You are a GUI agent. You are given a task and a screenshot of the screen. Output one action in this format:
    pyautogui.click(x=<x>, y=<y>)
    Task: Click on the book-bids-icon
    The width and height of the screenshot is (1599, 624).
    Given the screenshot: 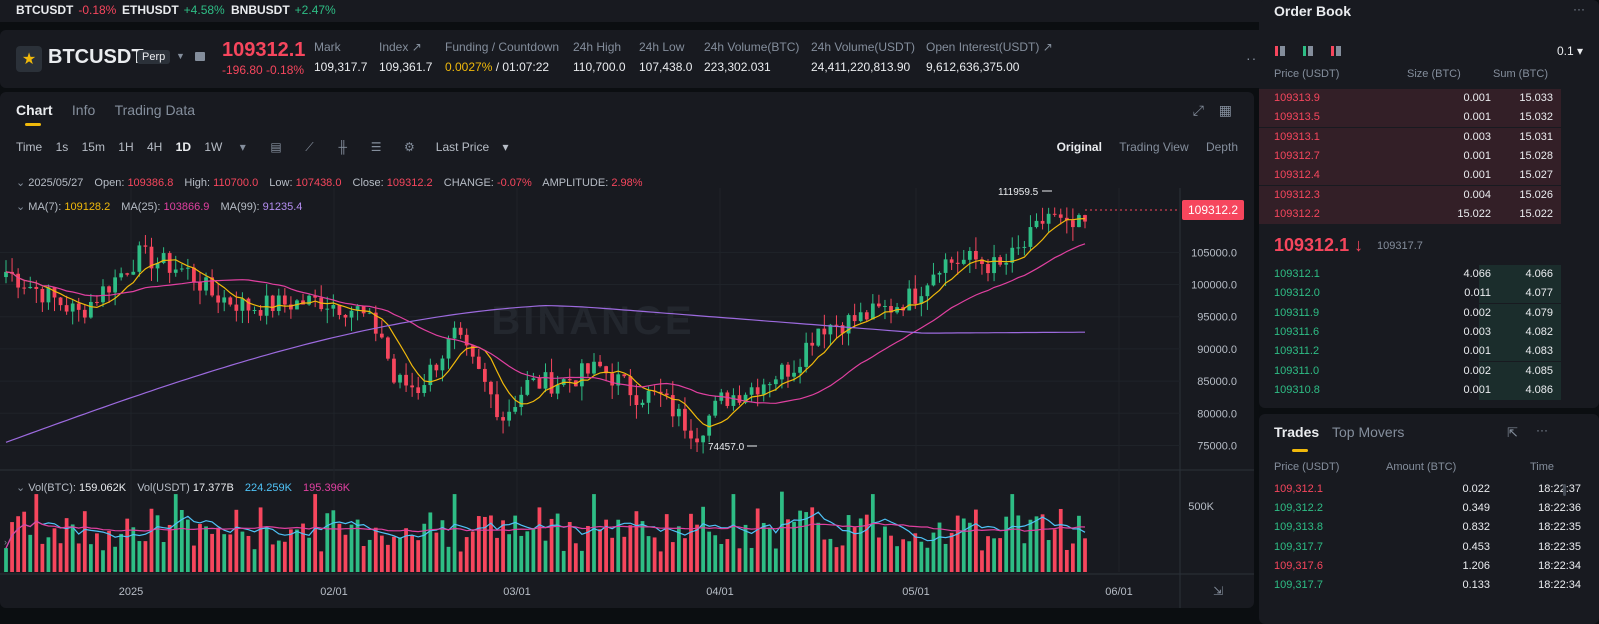 What is the action you would take?
    pyautogui.click(x=1308, y=51)
    